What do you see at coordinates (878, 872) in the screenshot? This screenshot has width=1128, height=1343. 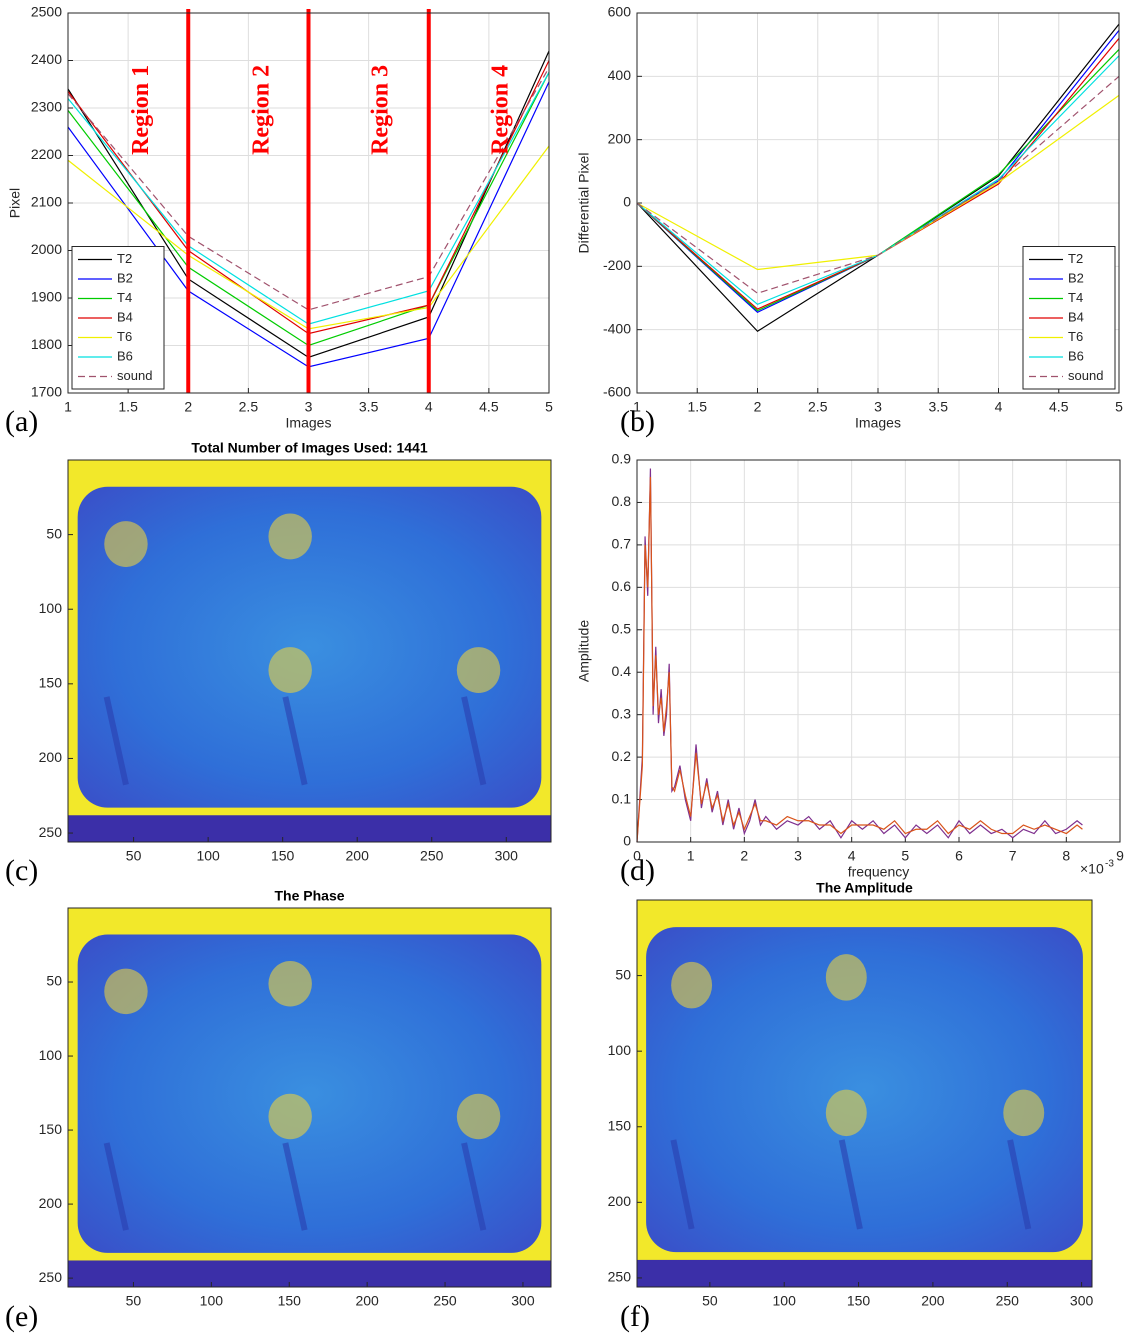 I see `x-axis-label: frequency` at bounding box center [878, 872].